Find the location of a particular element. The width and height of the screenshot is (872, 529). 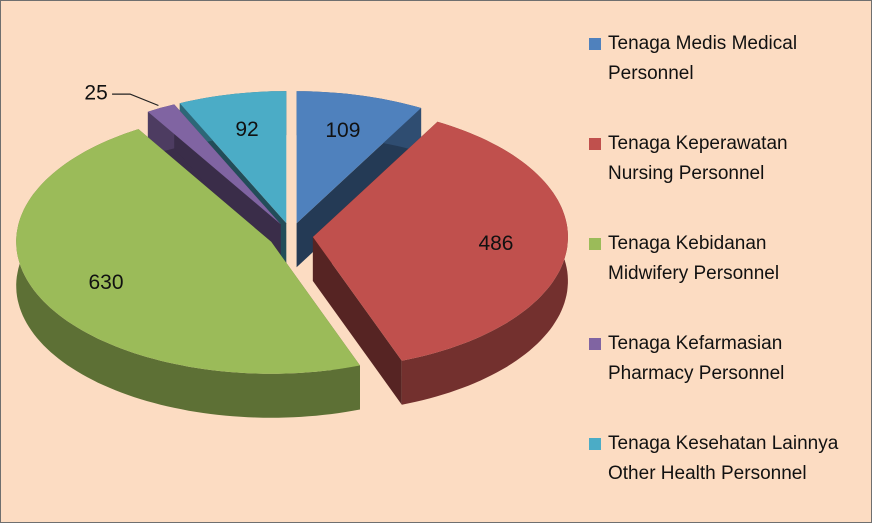

data-label: 109 is located at coordinates (342, 130).